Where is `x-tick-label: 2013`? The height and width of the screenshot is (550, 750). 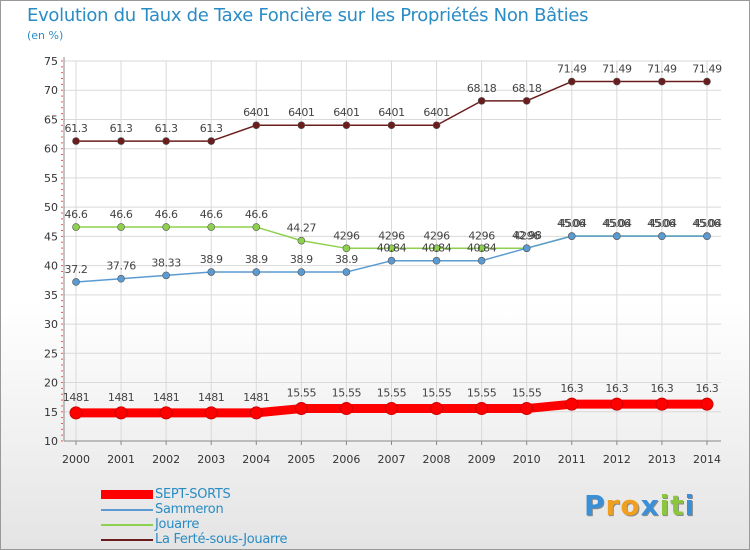 x-tick-label: 2013 is located at coordinates (662, 459).